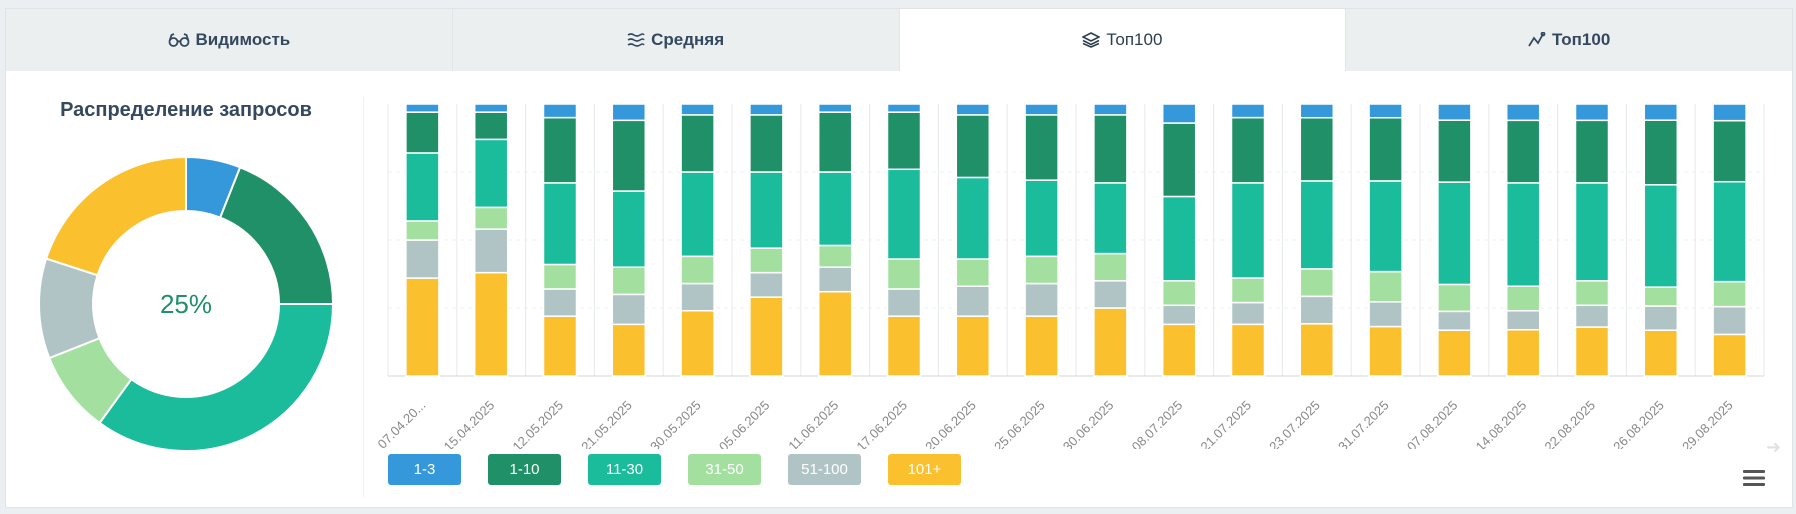 The height and width of the screenshot is (514, 1796). I want to click on tab-top100-trend: Топ100, so click(1569, 40).